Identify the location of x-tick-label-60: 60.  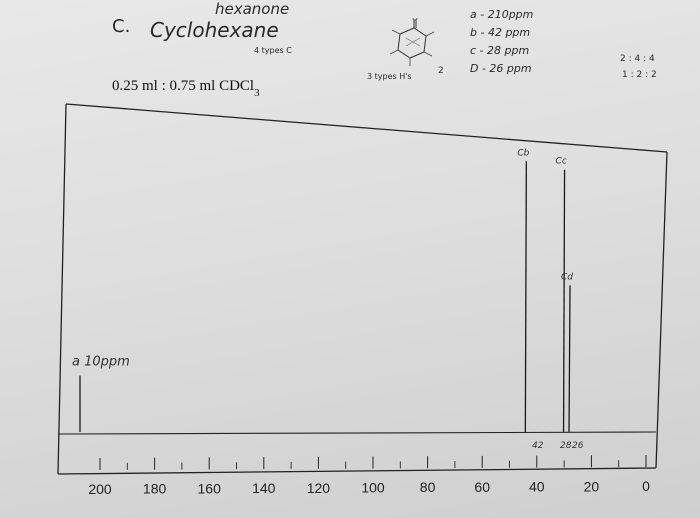
(482, 487).